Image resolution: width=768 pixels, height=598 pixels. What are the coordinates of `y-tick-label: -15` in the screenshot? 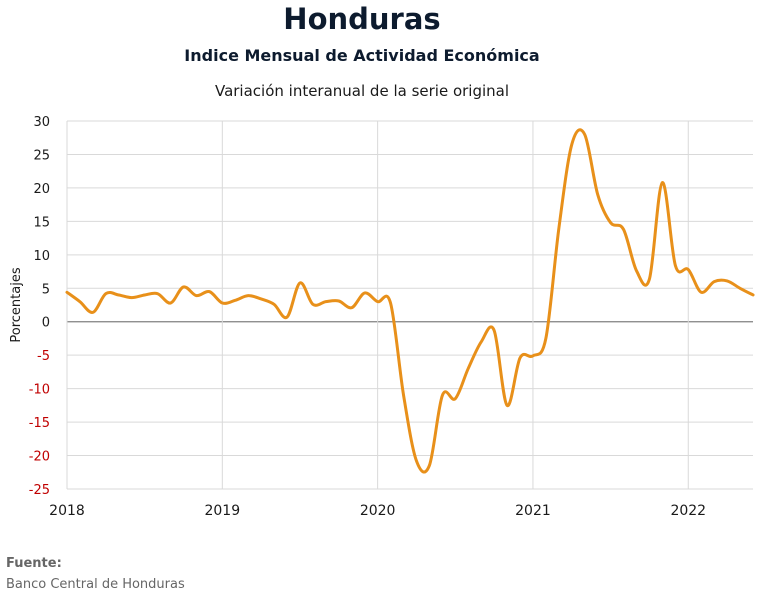 It's located at (39, 423).